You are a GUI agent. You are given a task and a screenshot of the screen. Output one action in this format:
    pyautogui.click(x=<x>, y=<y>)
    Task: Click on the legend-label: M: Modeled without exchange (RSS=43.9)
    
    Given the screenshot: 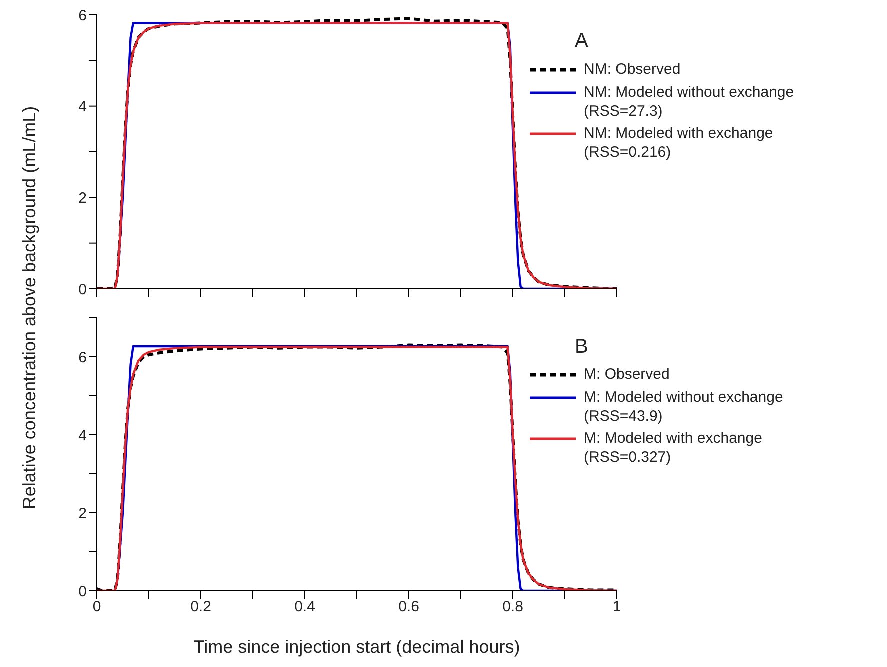 What is the action you would take?
    pyautogui.click(x=684, y=407)
    